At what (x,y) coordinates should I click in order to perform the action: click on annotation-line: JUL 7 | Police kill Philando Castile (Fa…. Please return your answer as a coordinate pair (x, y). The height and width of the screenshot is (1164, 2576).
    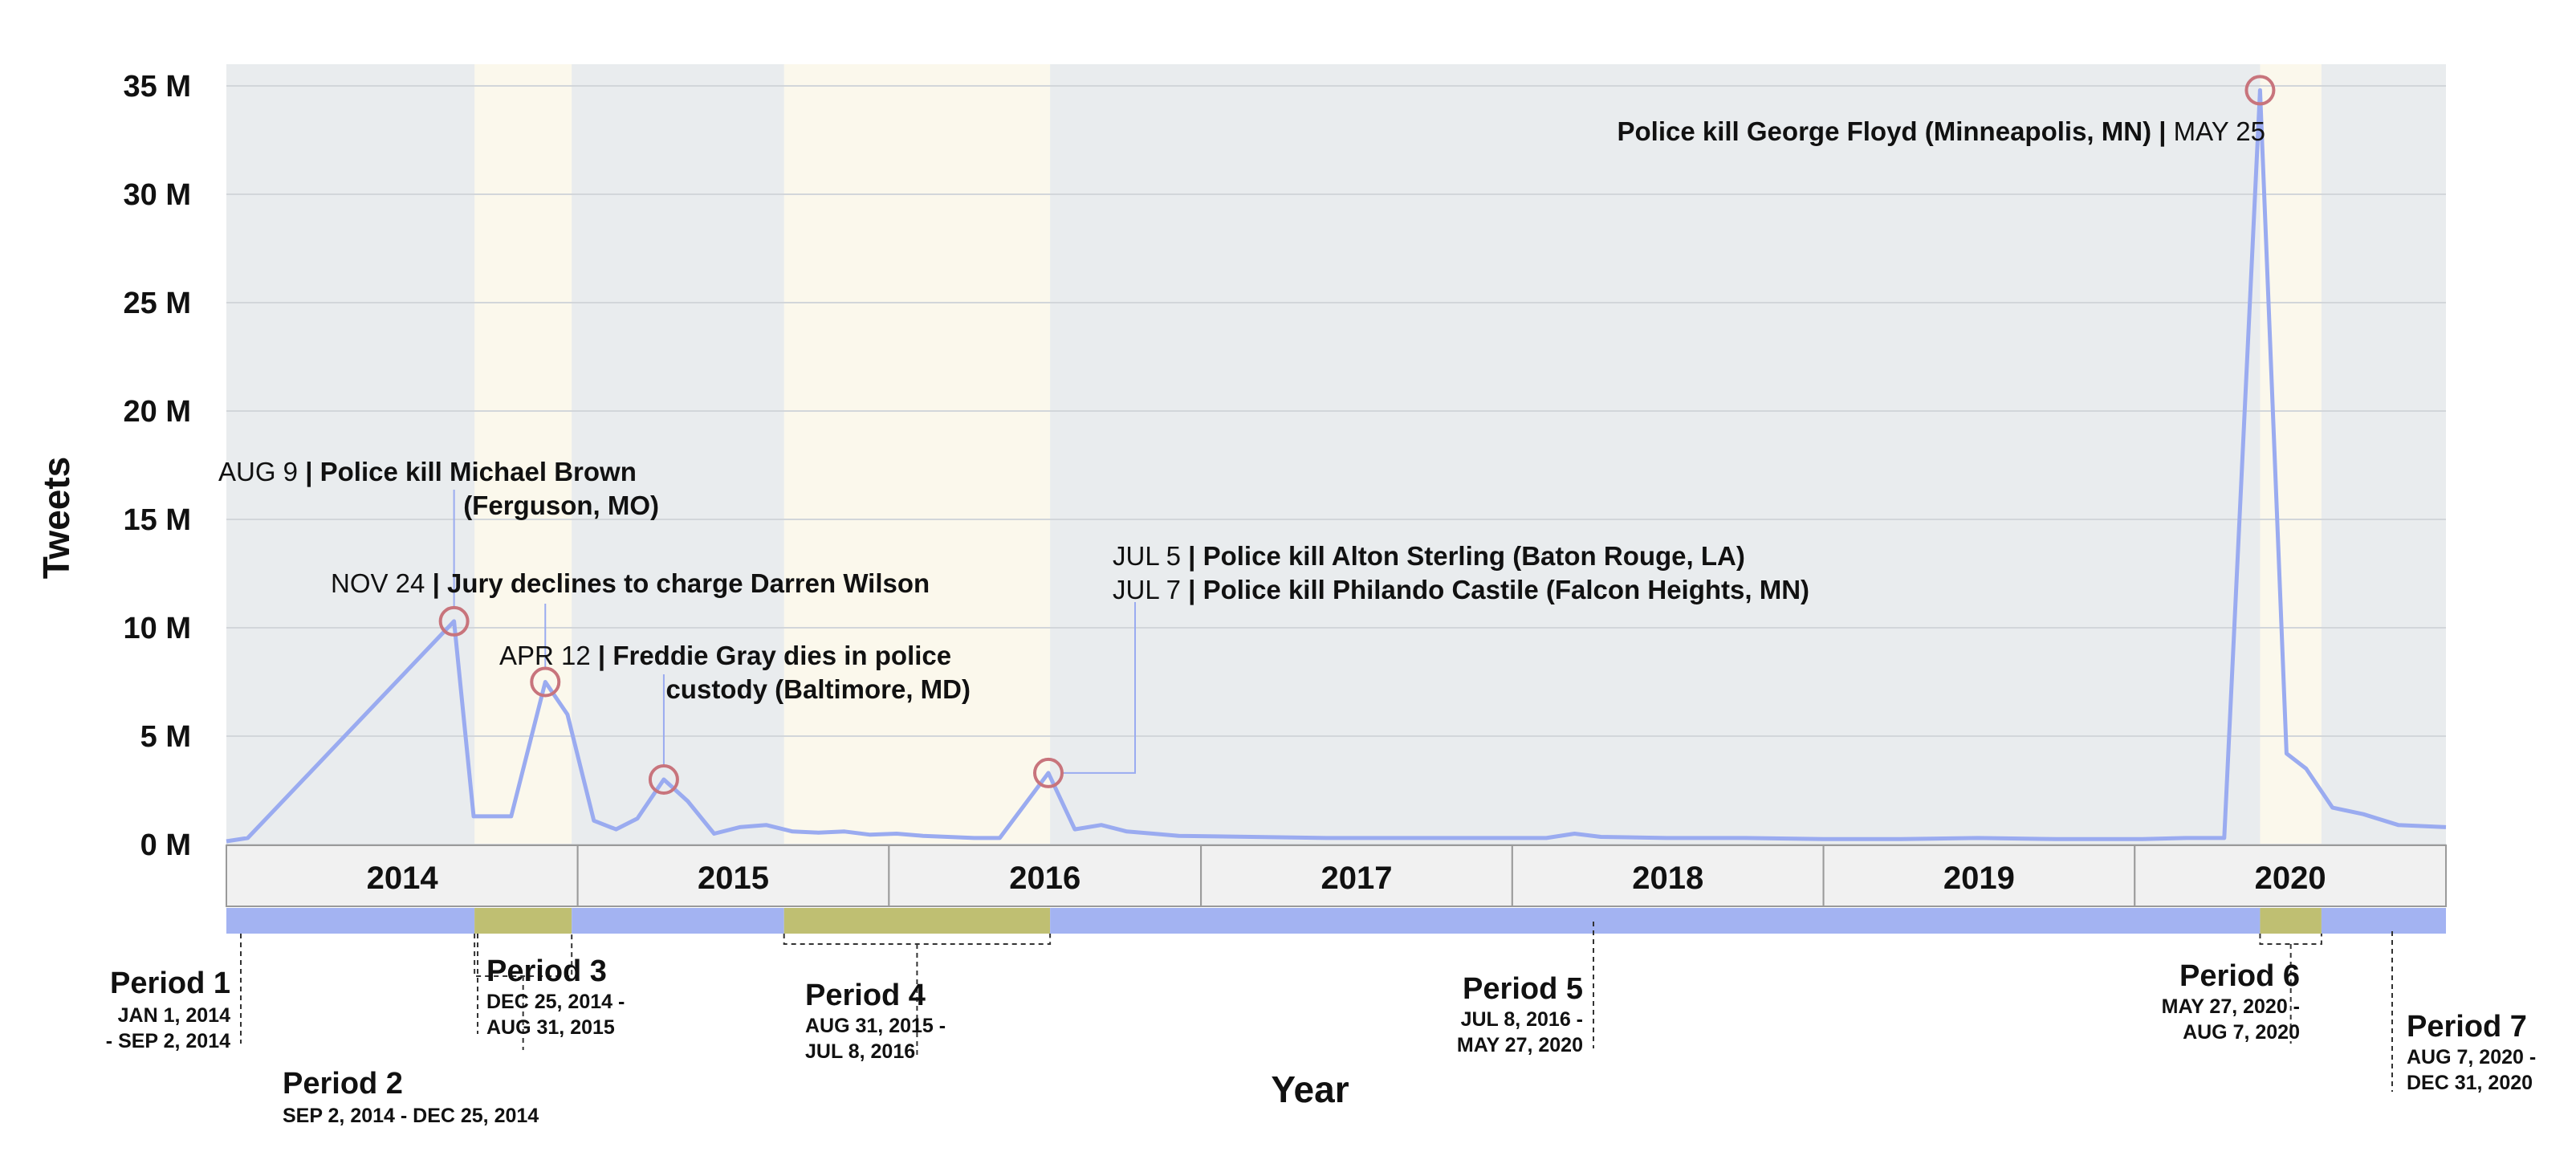
    Looking at the image, I should click on (1461, 589).